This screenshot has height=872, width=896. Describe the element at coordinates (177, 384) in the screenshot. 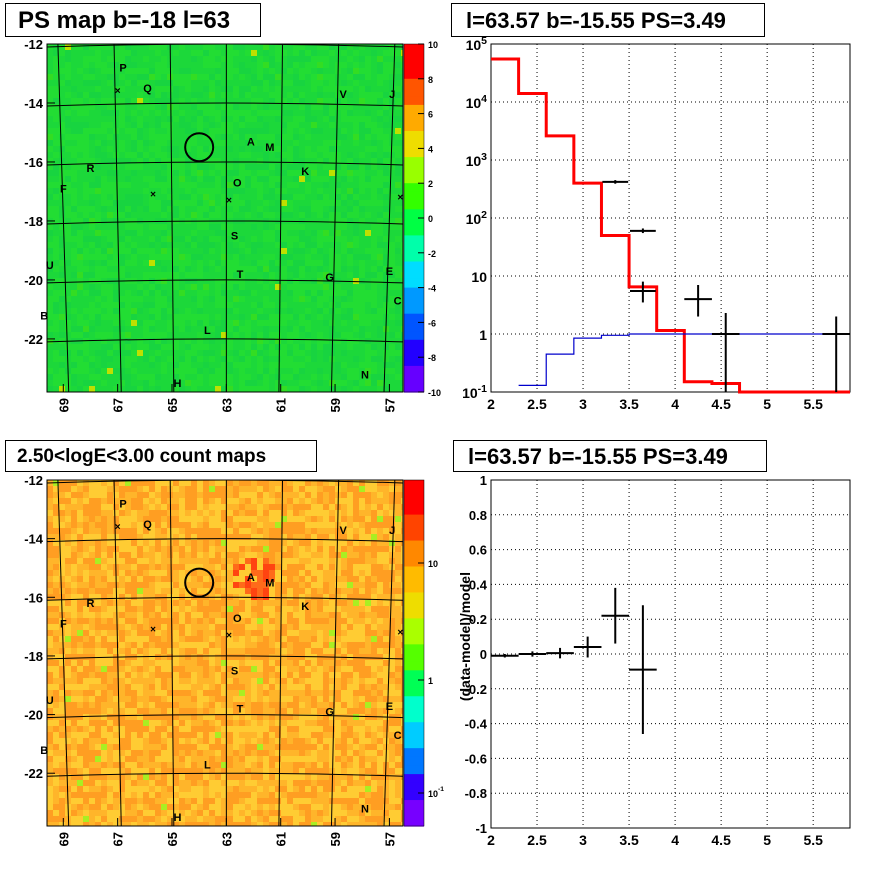

I see `source-label: H` at that location.